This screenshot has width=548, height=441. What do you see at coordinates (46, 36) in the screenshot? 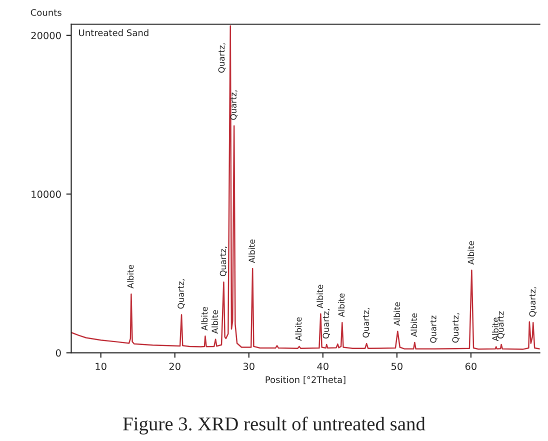
I see `y-tick-label: 20000` at bounding box center [46, 36].